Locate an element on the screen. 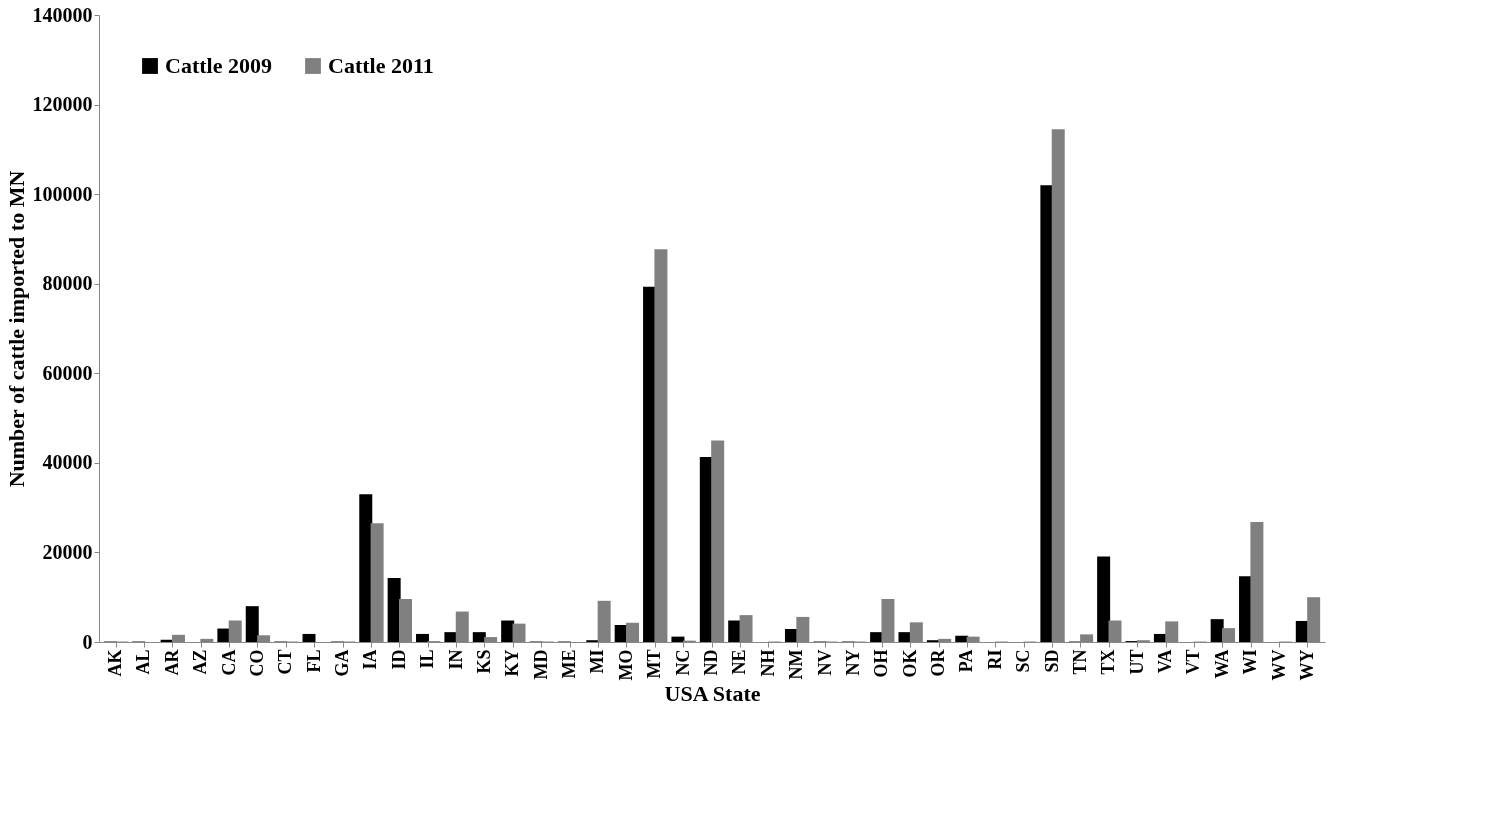 The height and width of the screenshot is (831, 1502). y-tick-label: 100000 is located at coordinates (62, 193).